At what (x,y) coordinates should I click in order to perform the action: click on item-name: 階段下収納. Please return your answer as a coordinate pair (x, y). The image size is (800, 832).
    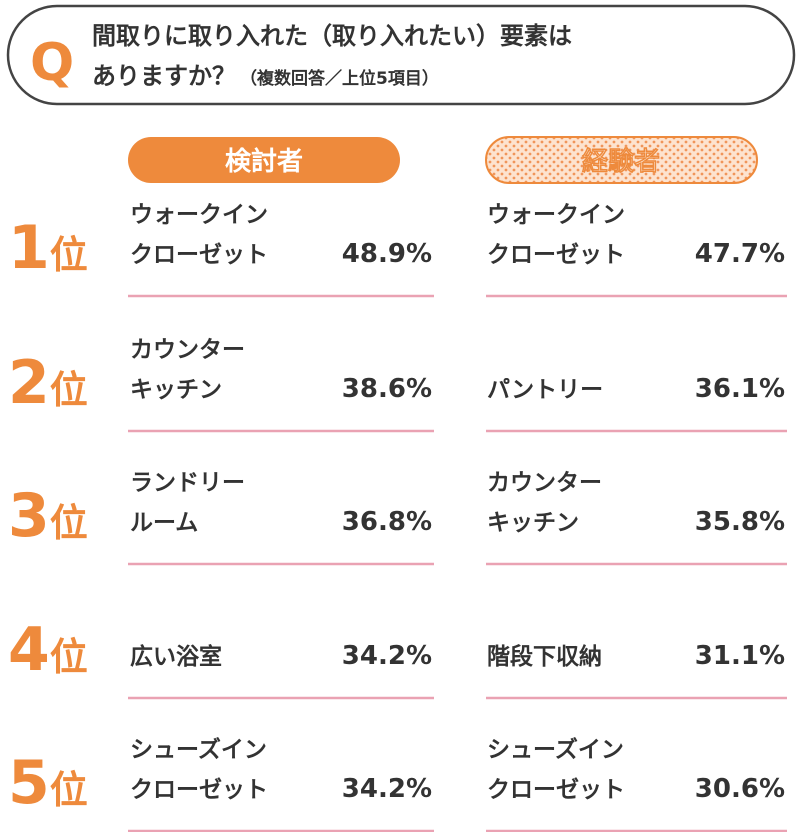
    Looking at the image, I should click on (544, 656).